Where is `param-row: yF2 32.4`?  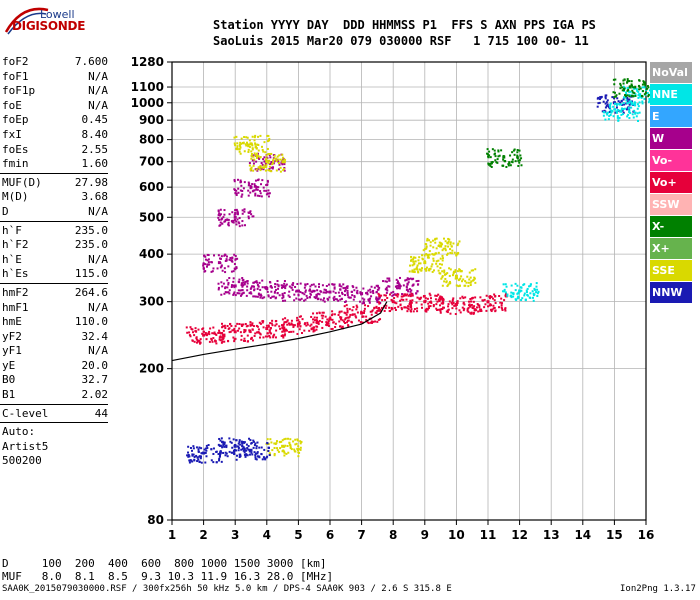 param-row: yF2 32.4 is located at coordinates (56, 337).